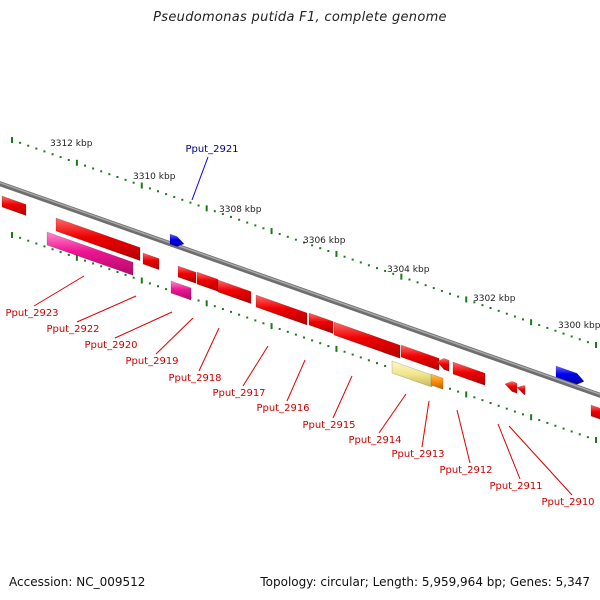  What do you see at coordinates (408, 270) in the screenshot?
I see `tick-label: 3304 kbp` at bounding box center [408, 270].